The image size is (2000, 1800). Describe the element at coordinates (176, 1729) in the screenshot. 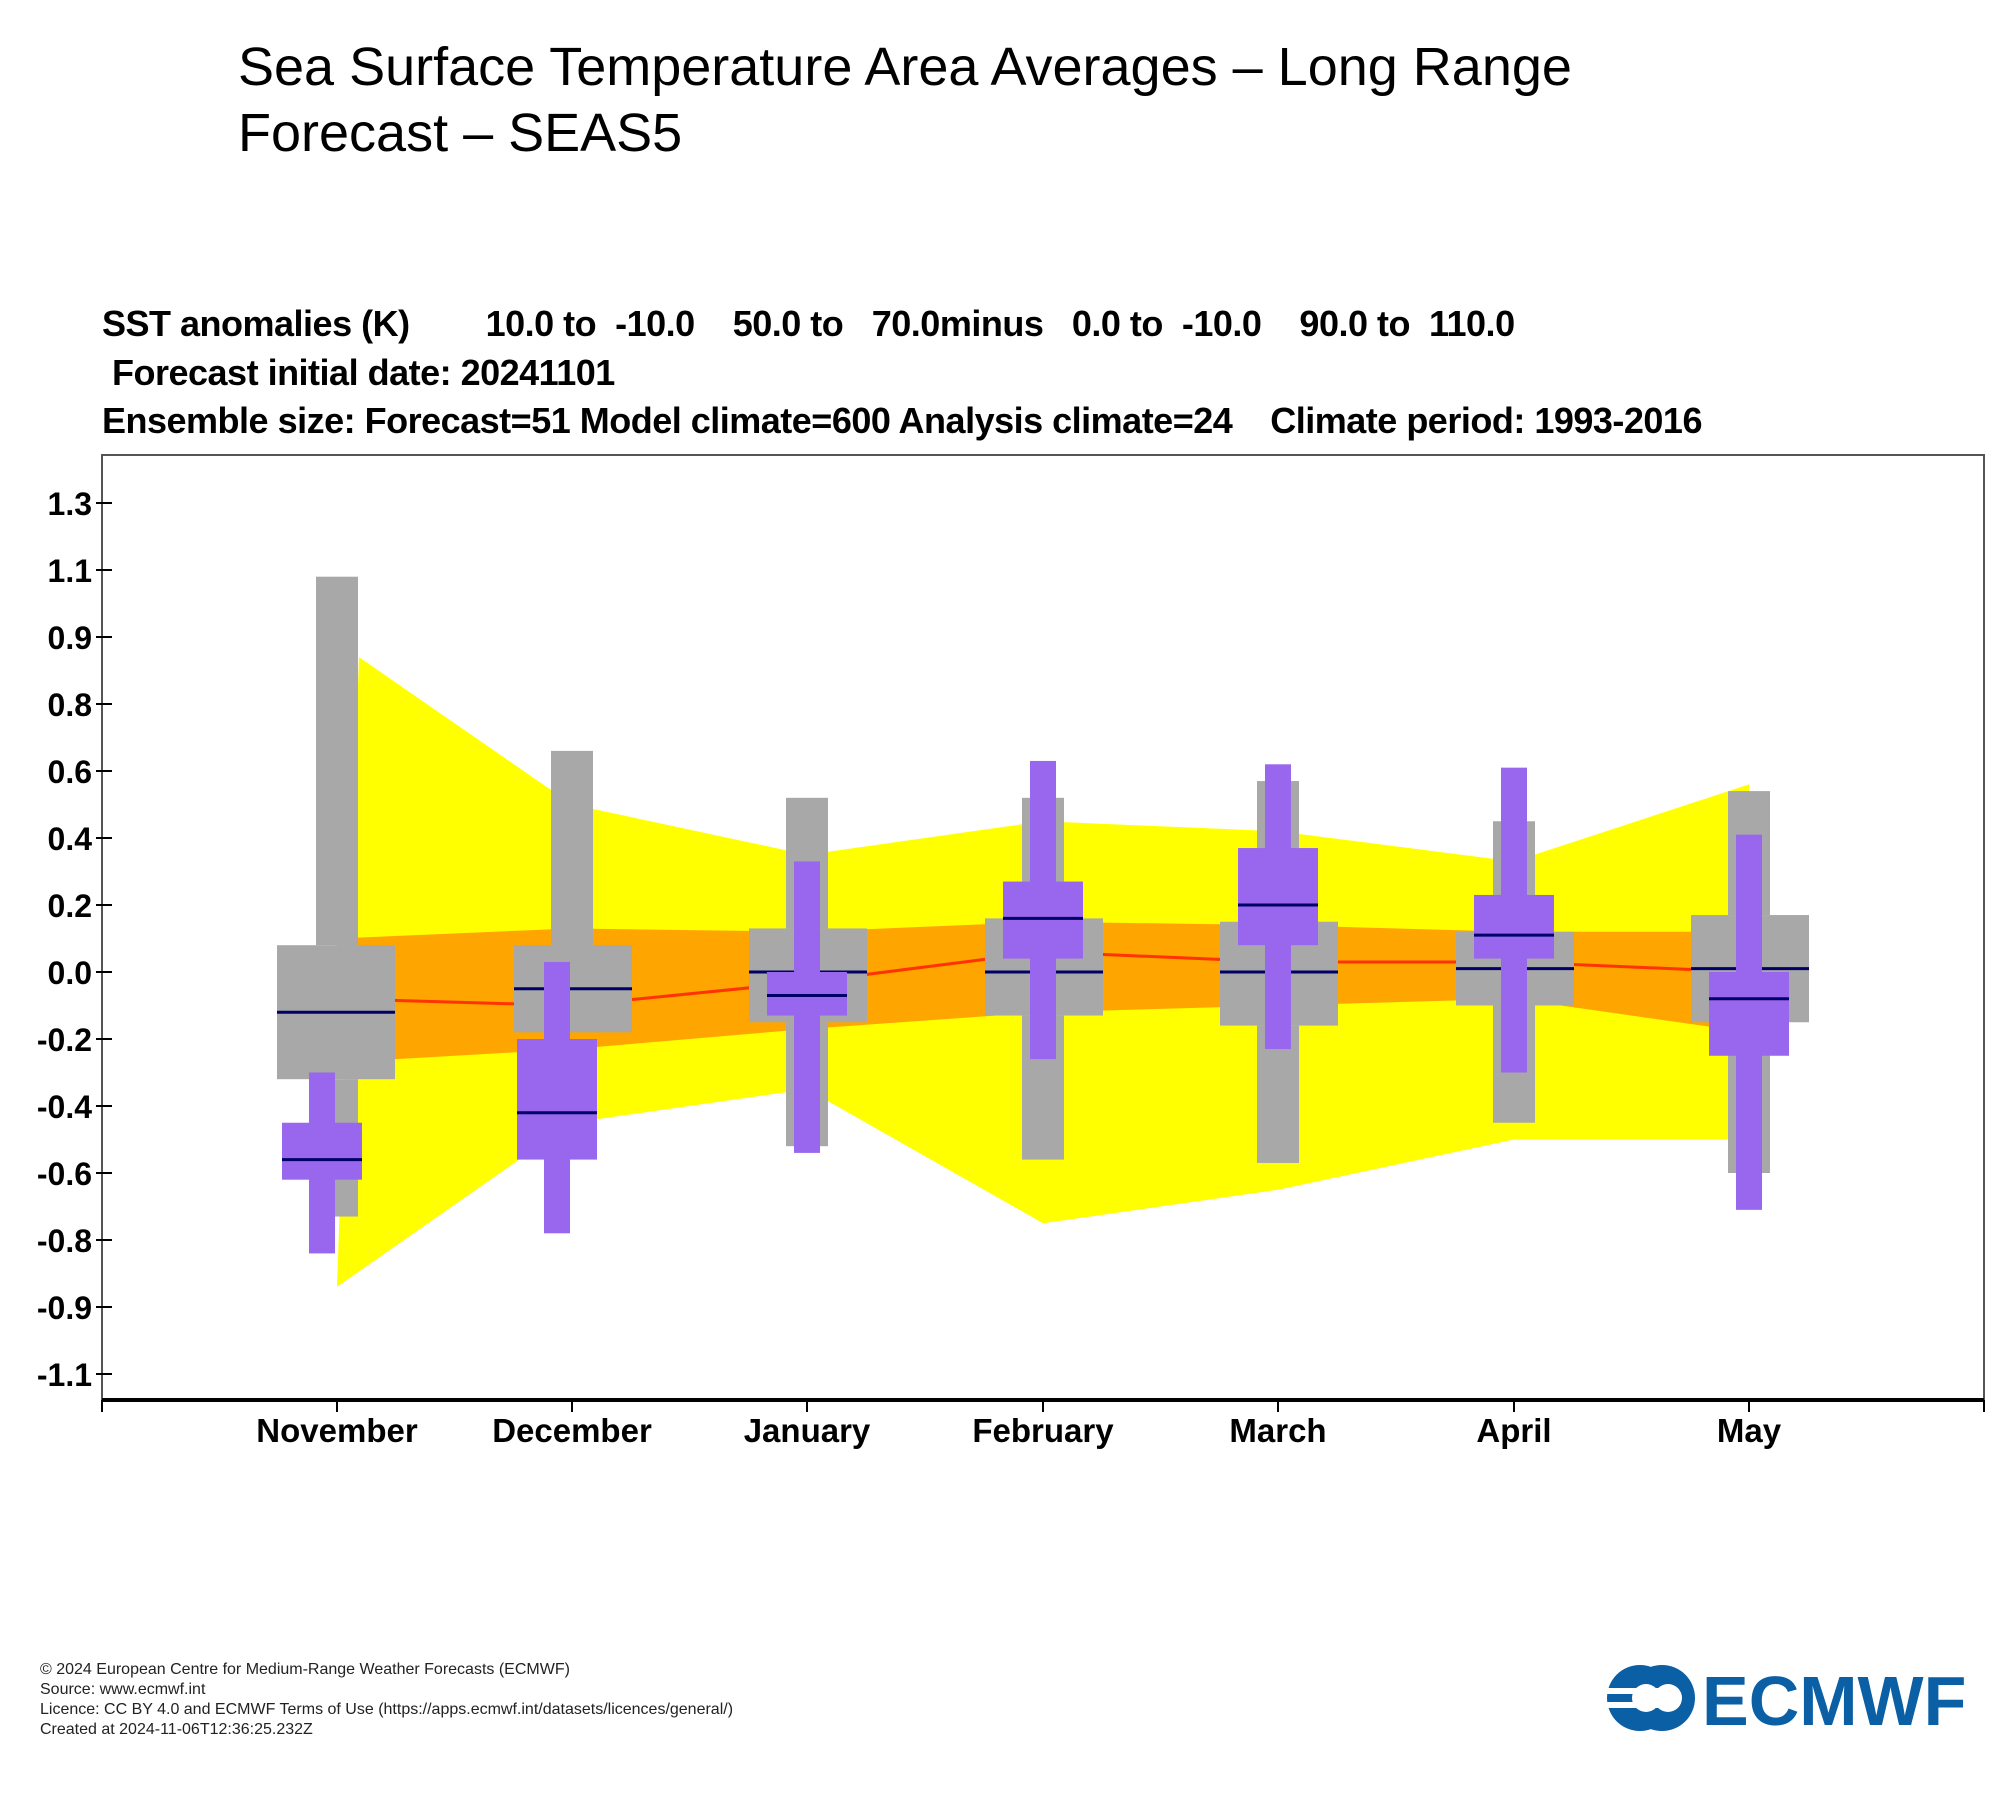

I see `footer-created: Created at 2024-11-06T12:36:25.232Z` at that location.